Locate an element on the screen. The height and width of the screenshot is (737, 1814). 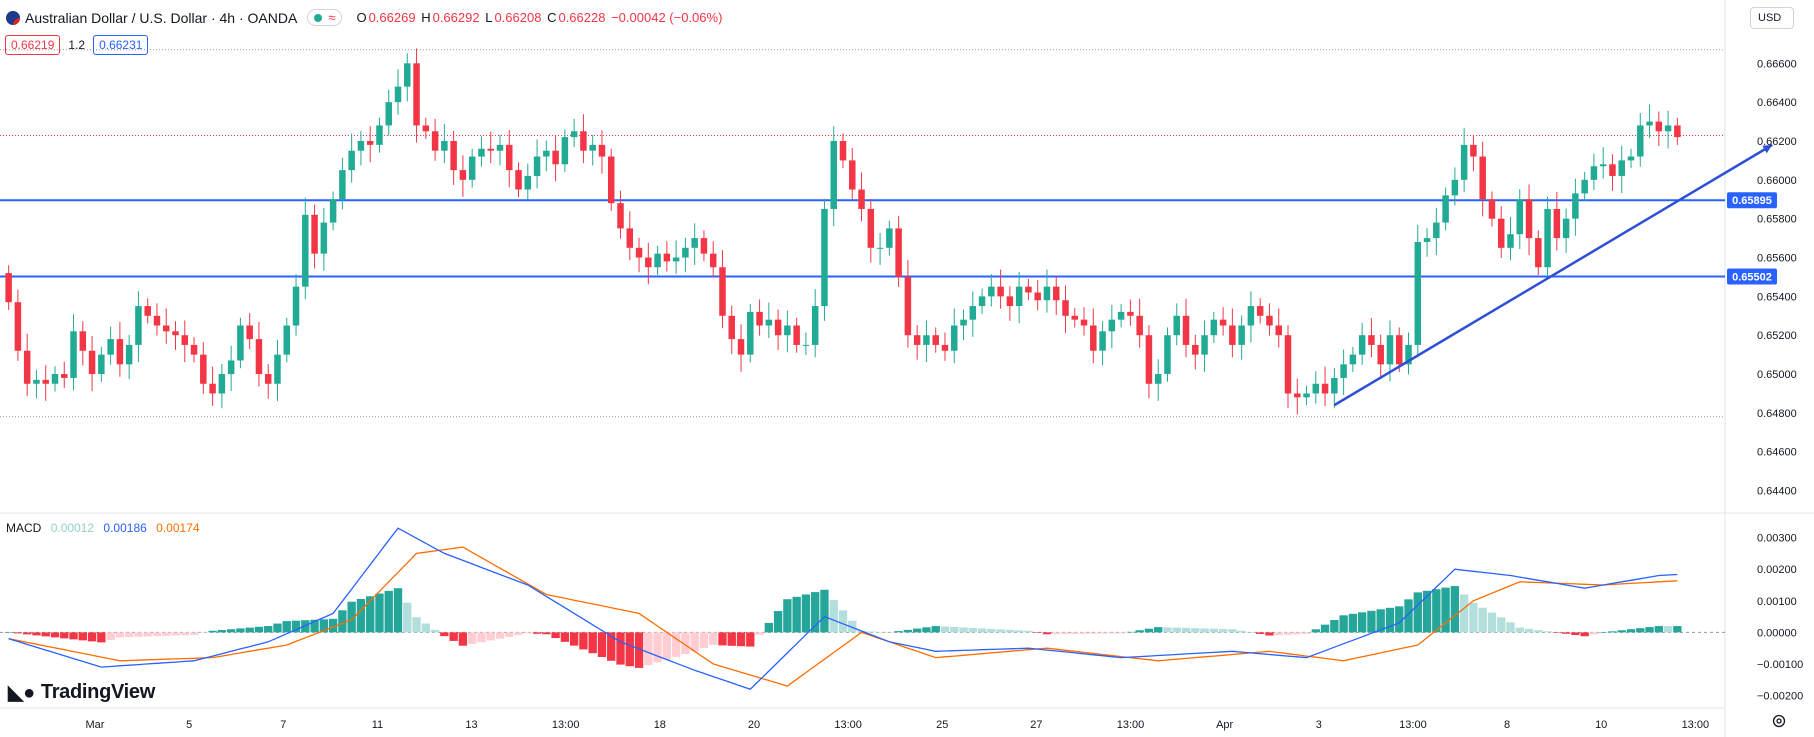
macd-label: MACD is located at coordinates (24, 528).